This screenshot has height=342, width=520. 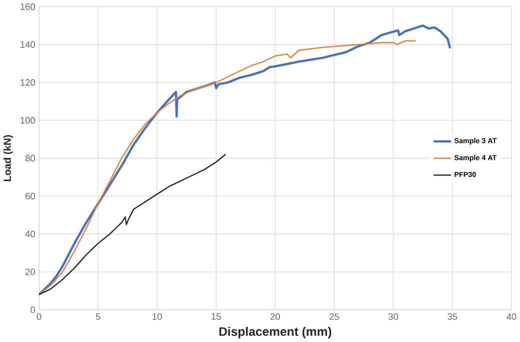 What do you see at coordinates (216, 316) in the screenshot?
I see `x-tick-label: 15` at bounding box center [216, 316].